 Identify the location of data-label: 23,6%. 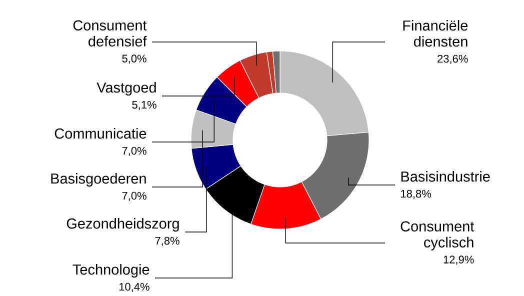
(453, 59).